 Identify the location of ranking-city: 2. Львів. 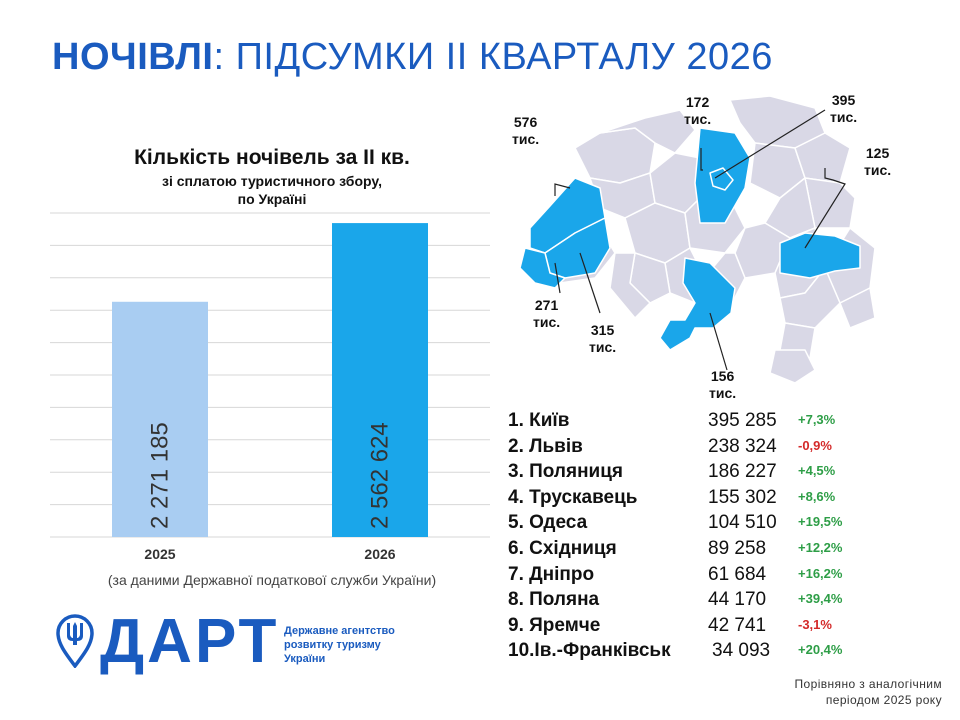
(545, 446).